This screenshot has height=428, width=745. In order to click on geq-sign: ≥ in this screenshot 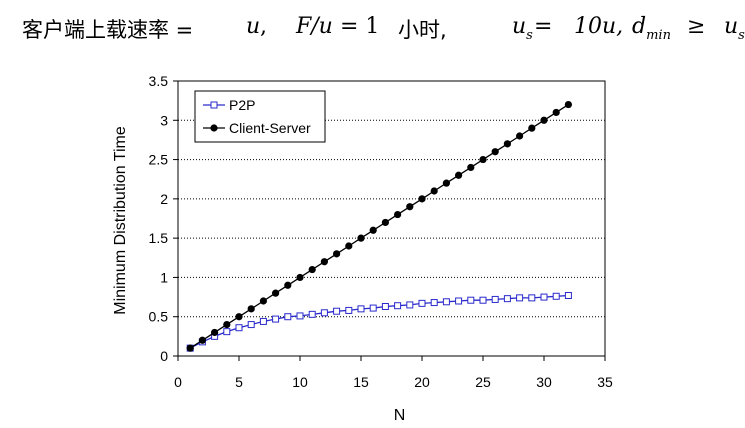, I will do `click(696, 26)`.